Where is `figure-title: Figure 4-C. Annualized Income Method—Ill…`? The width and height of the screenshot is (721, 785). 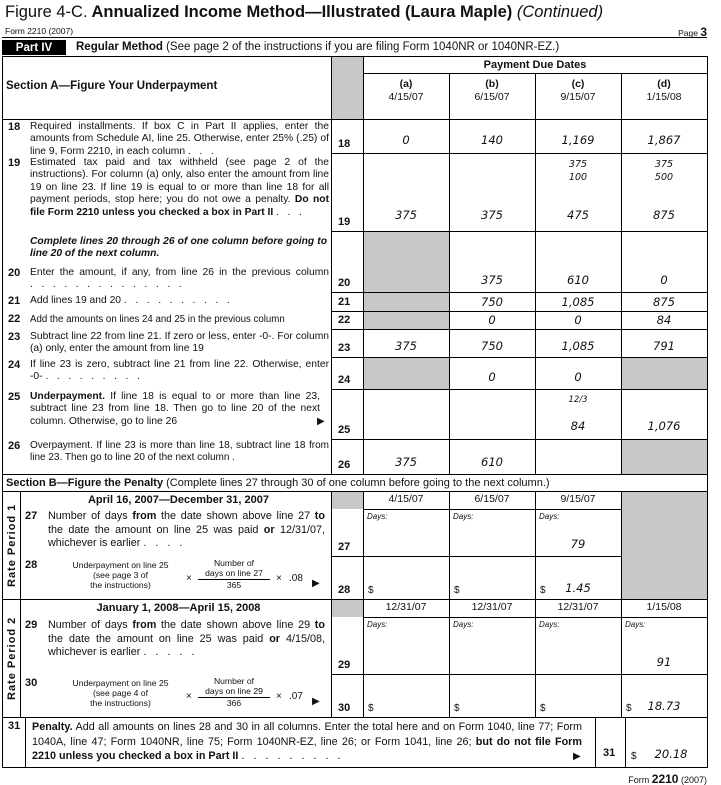
figure-title: Figure 4-C. Annualized Income Method—Ill… is located at coordinates (304, 12).